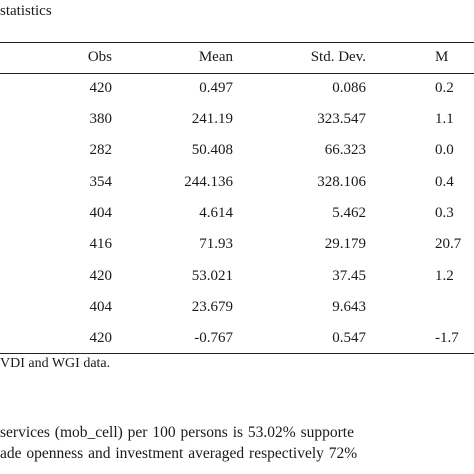 This screenshot has height=474, width=474. Describe the element at coordinates (101, 244) in the screenshot. I see `cell-obs: 416` at that location.